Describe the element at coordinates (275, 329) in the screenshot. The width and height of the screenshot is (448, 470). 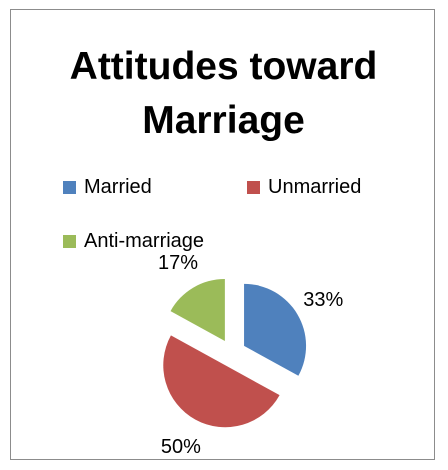
I see `pie-slice-married` at that location.